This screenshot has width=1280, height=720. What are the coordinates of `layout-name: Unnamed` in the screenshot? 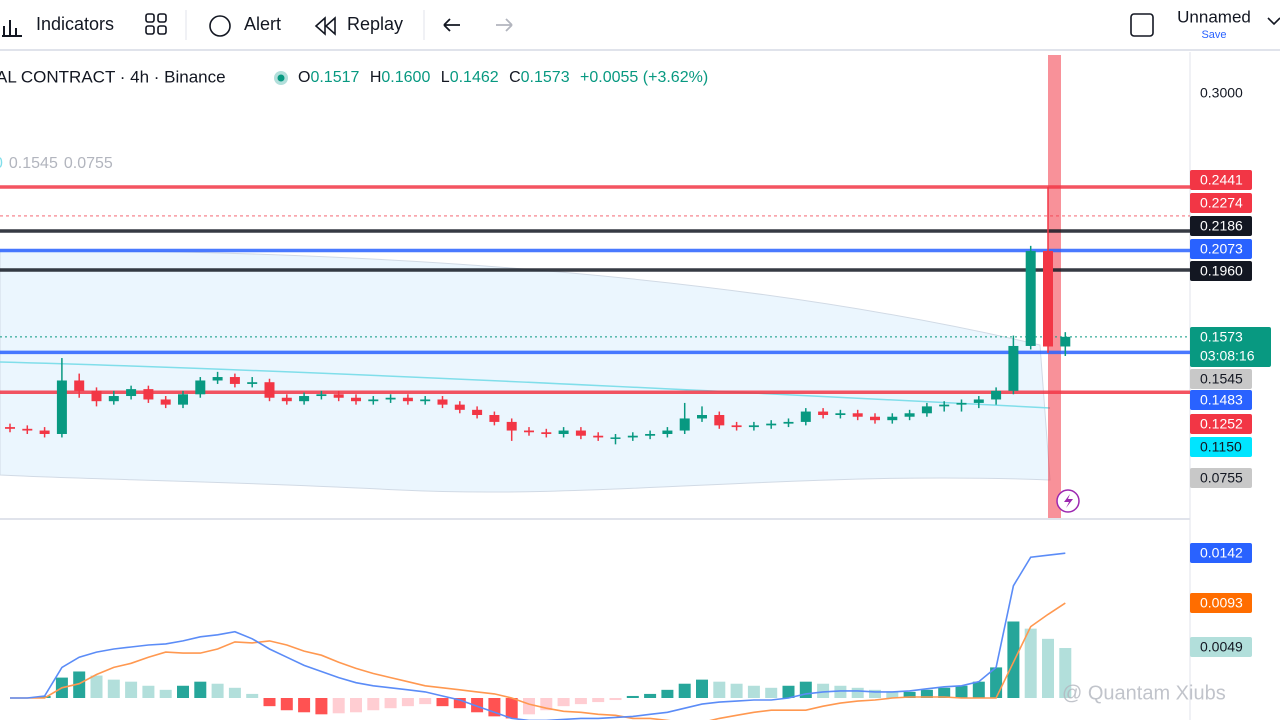 It's located at (1214, 16).